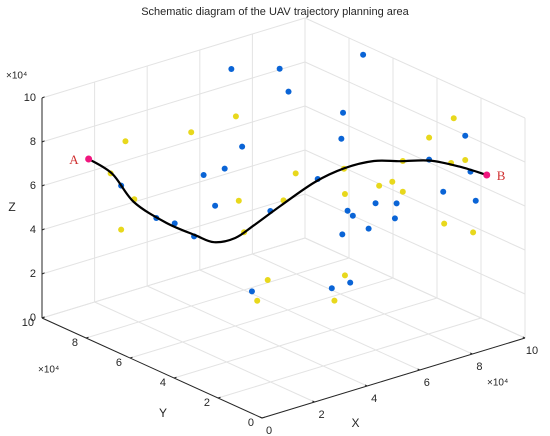 This screenshot has height=436, width=550. Describe the element at coordinates (427, 383) in the screenshot. I see `x-tick-label: 6` at that location.